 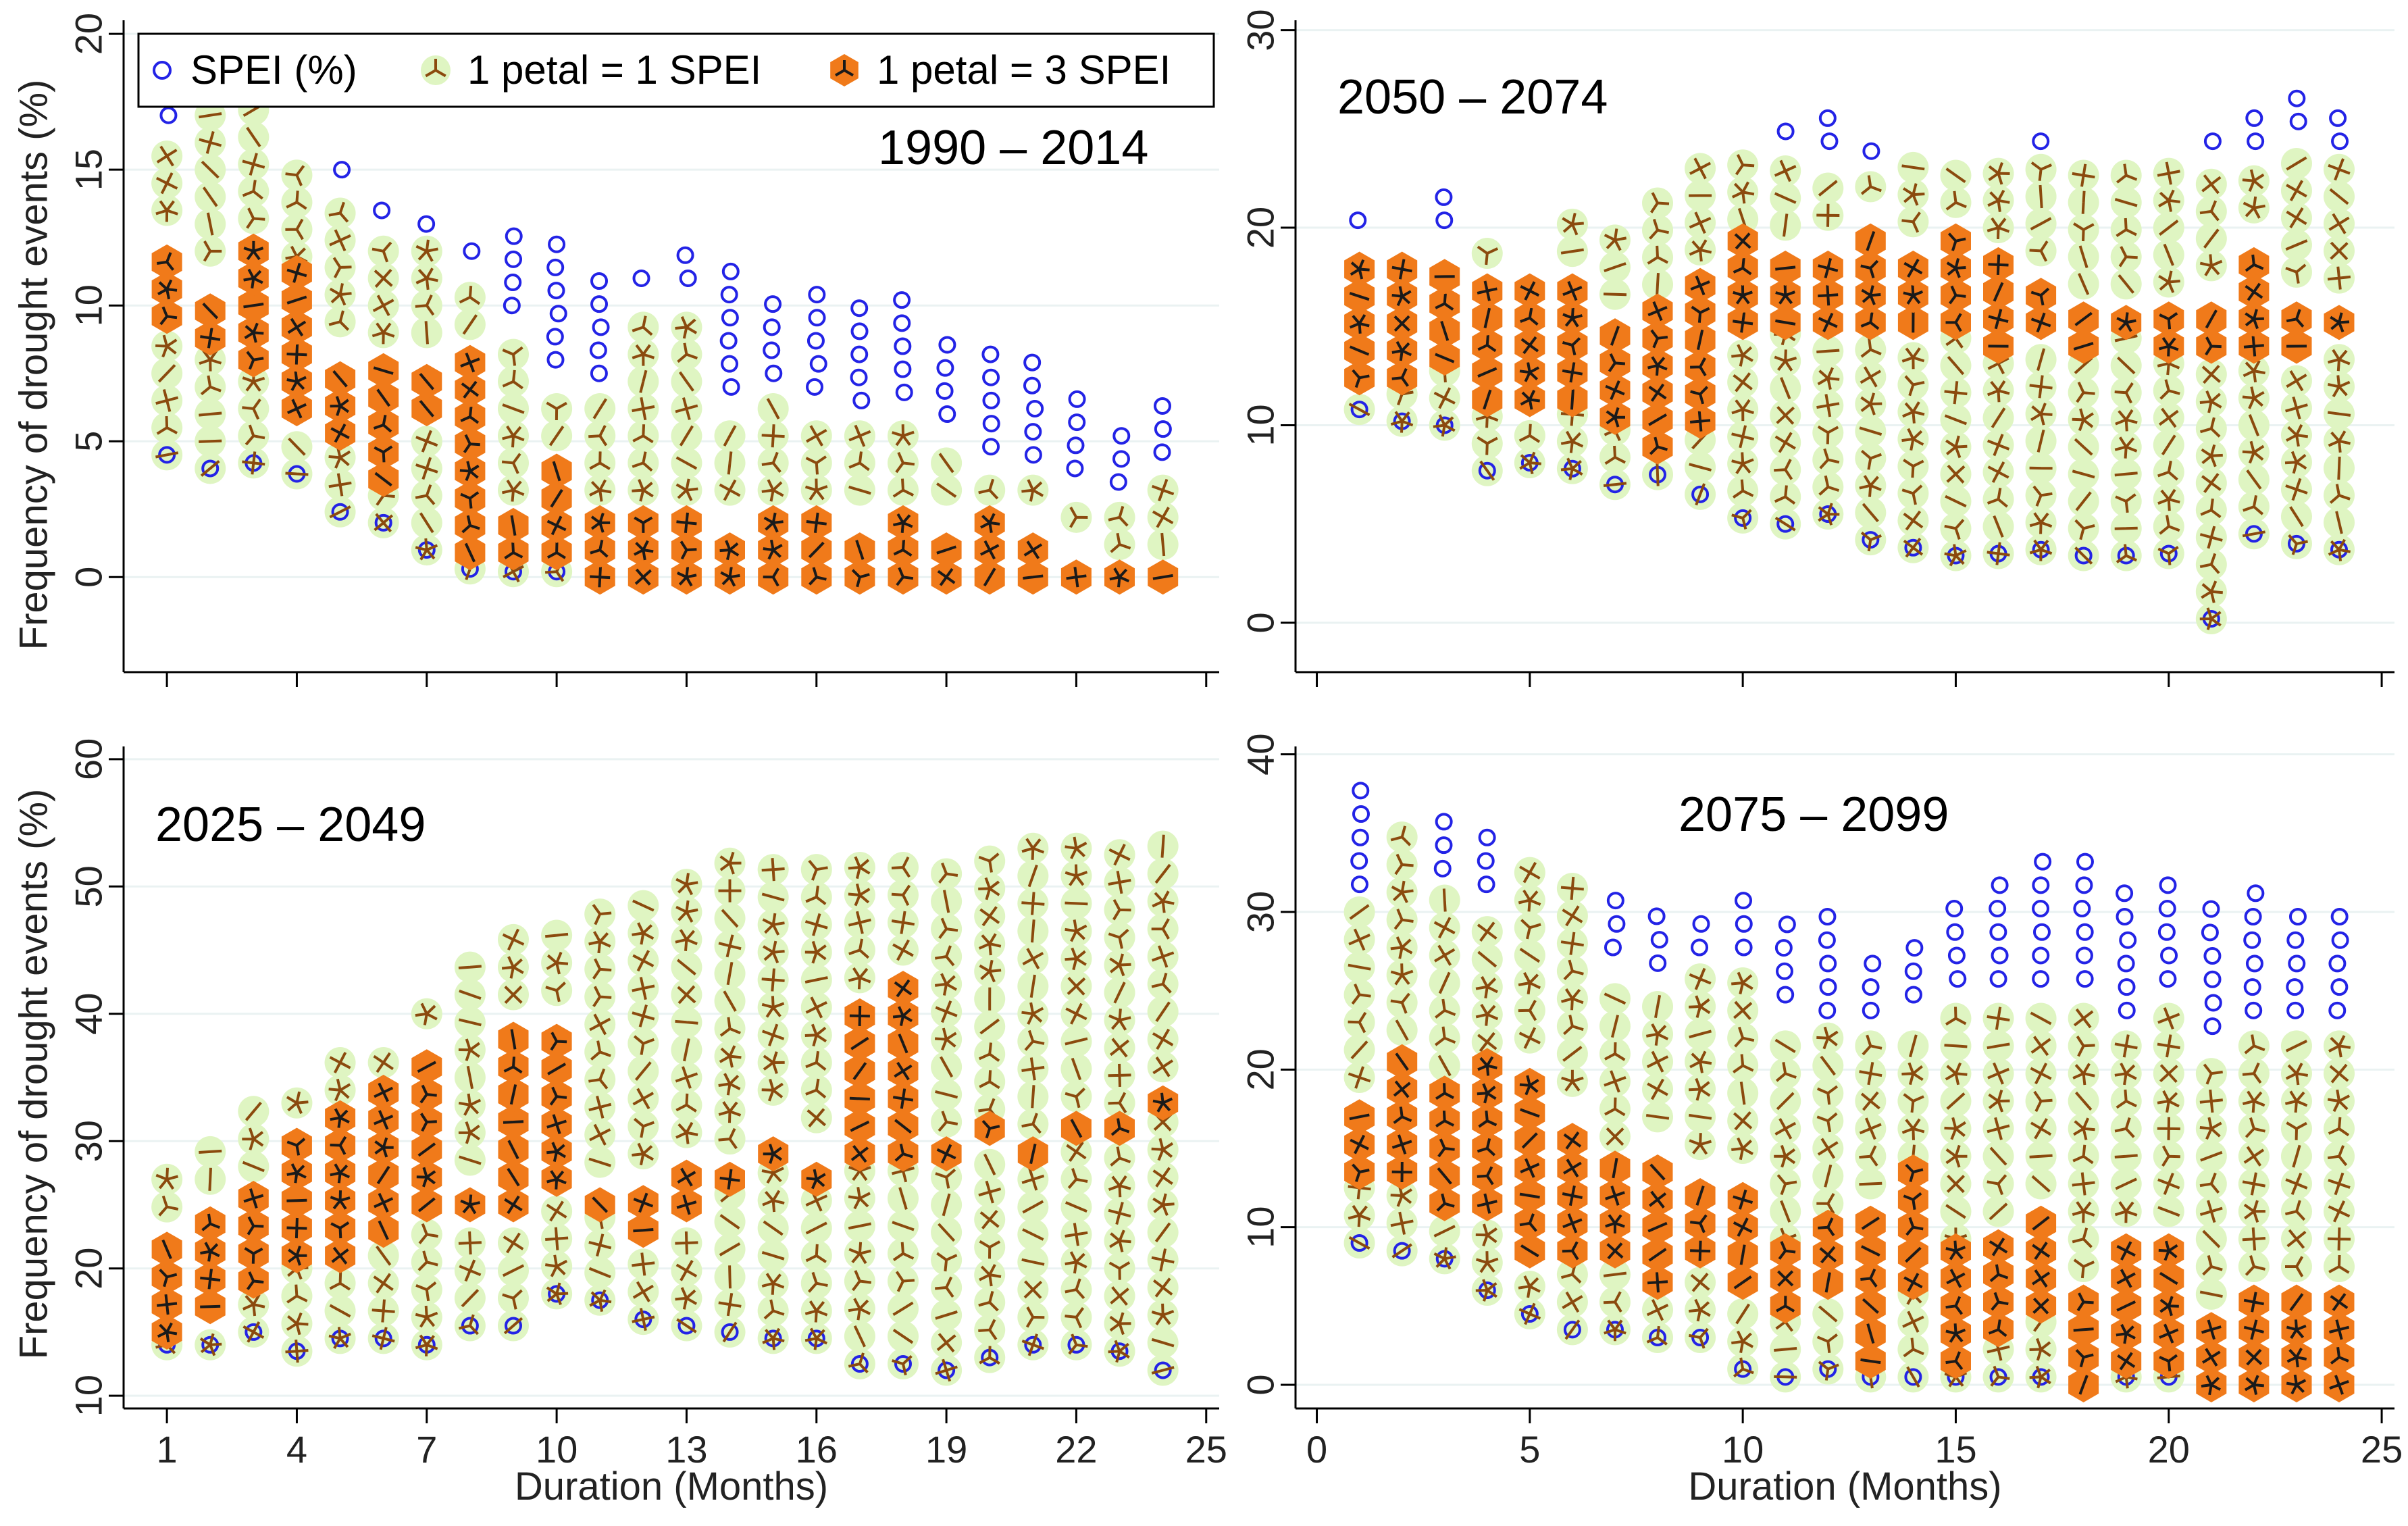 I want to click on x-tick-label: 22, so click(x=1076, y=1449).